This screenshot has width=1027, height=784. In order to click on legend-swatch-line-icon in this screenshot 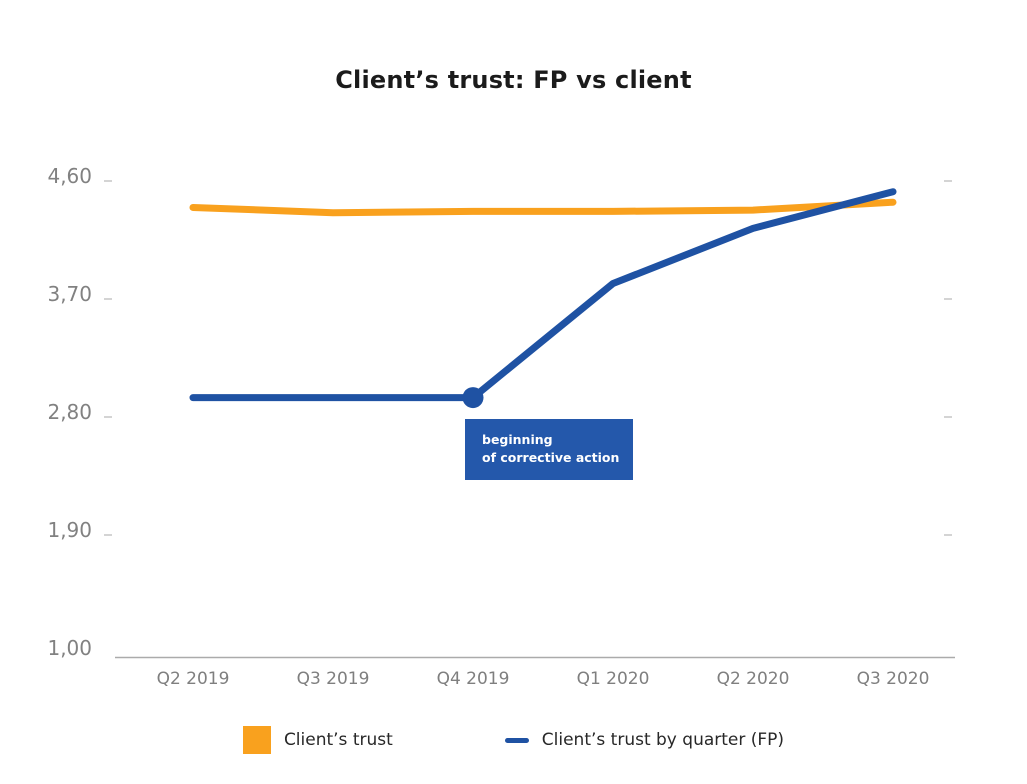, I will do `click(516, 740)`.